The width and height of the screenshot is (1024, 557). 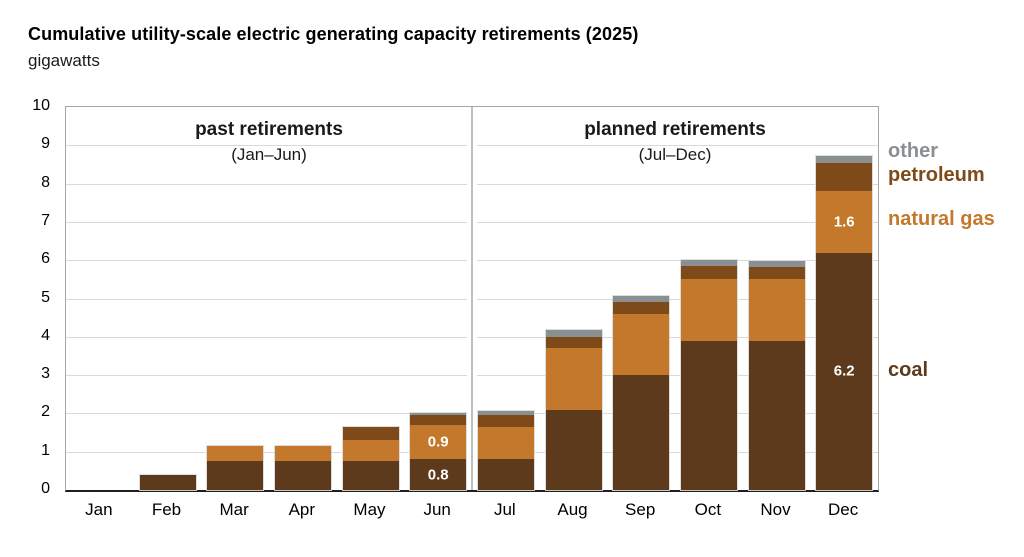 I want to click on x-tick-label: Aug, so click(x=572, y=509).